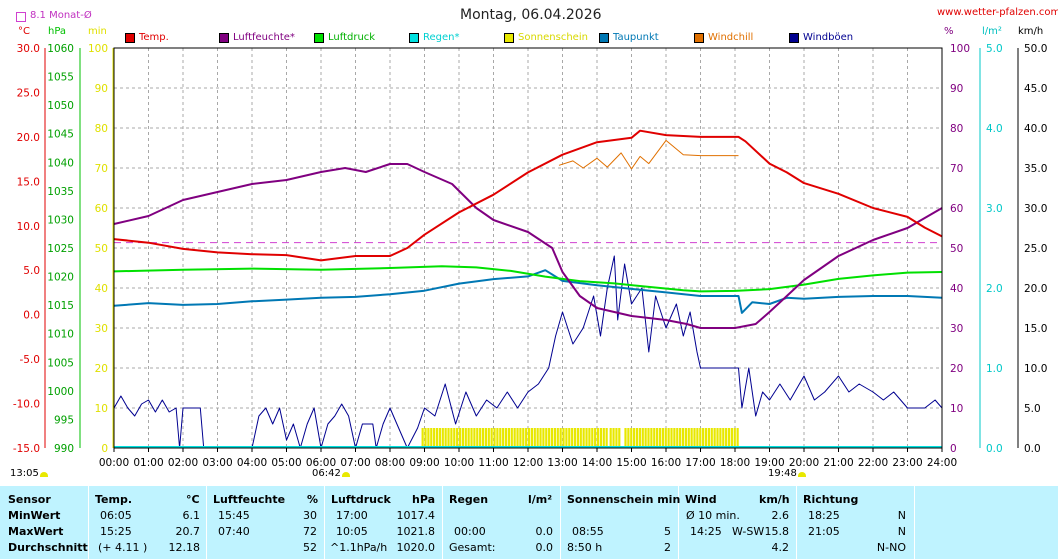 This screenshot has height=559, width=1058. Describe the element at coordinates (1035, 249) in the screenshot. I see `axis-tick-wind: 25.0` at that location.